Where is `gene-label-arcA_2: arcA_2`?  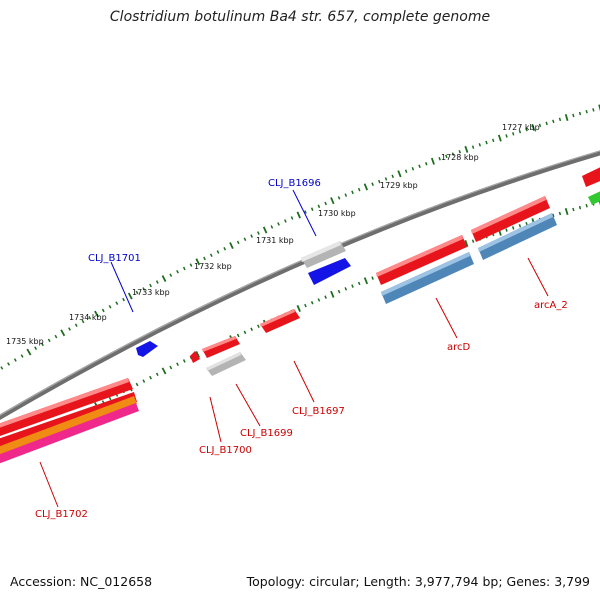
gene-label-arcA_2: arcA_2 is located at coordinates (551, 305).